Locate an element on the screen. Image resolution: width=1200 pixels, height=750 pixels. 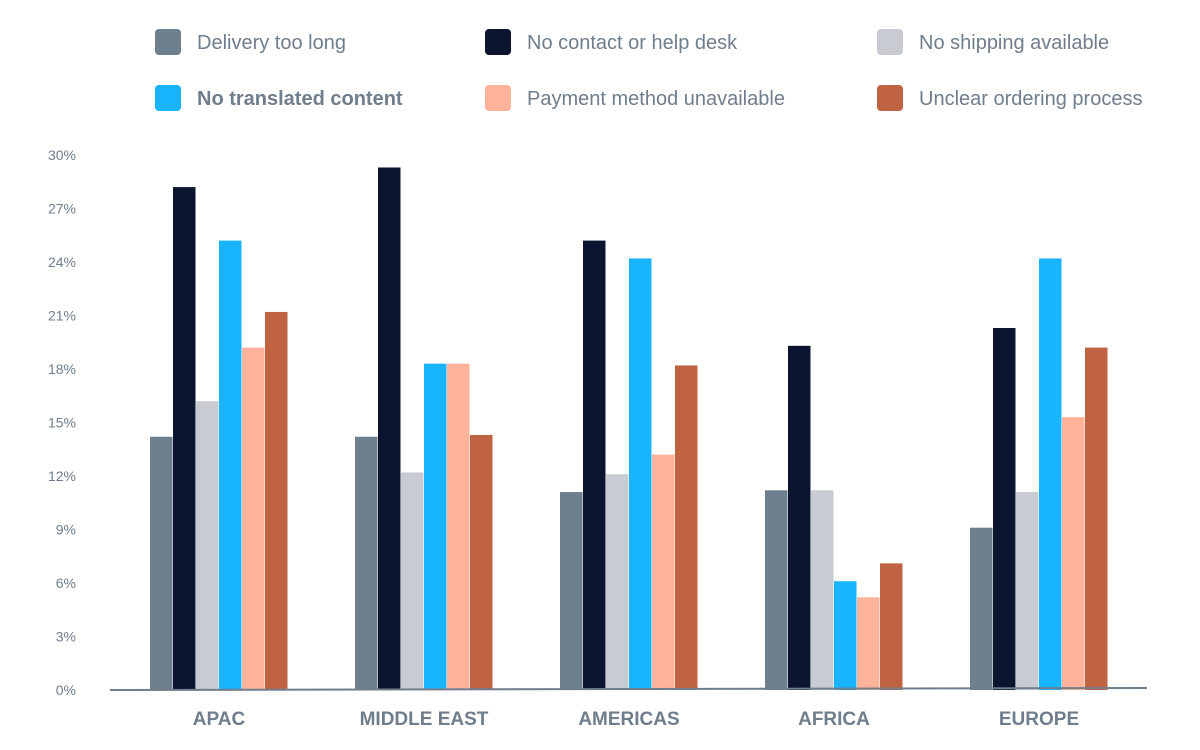
bar-africa-no-shipping-available is located at coordinates (822, 590).